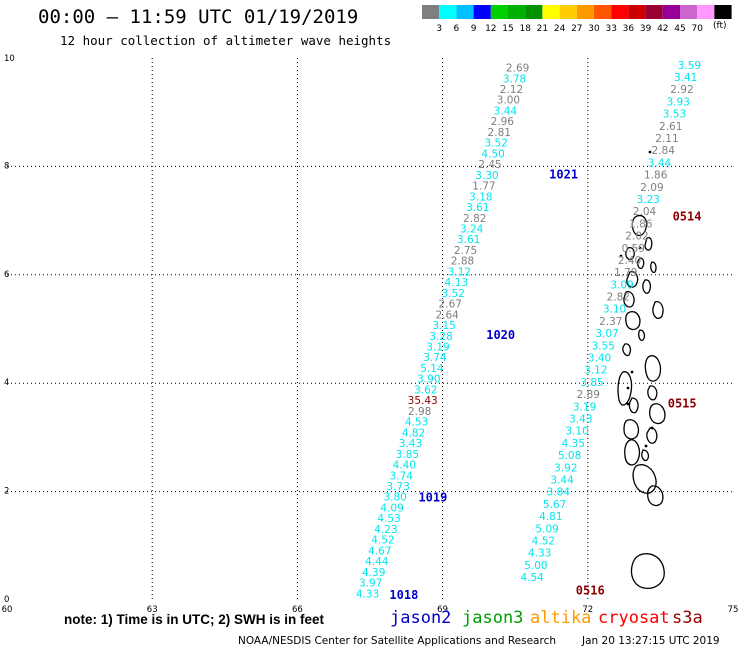 This screenshot has width=740, height=650. I want to click on wave-height-label: 2.92, so click(681, 90).